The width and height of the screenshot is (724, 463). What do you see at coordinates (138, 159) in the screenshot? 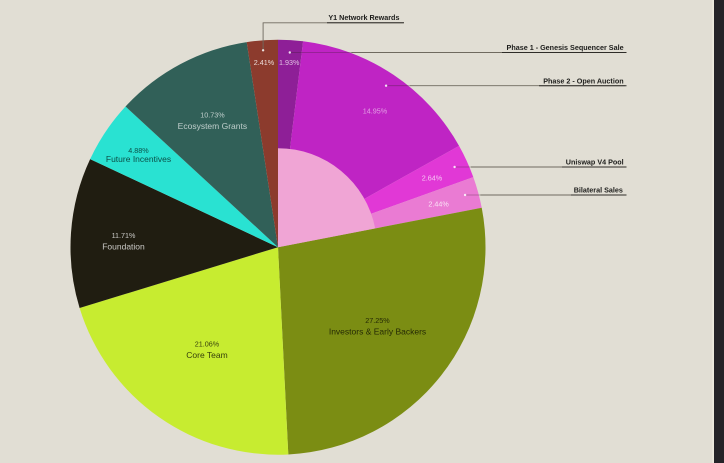
I see `svg-text: Future Incentives` at bounding box center [138, 159].